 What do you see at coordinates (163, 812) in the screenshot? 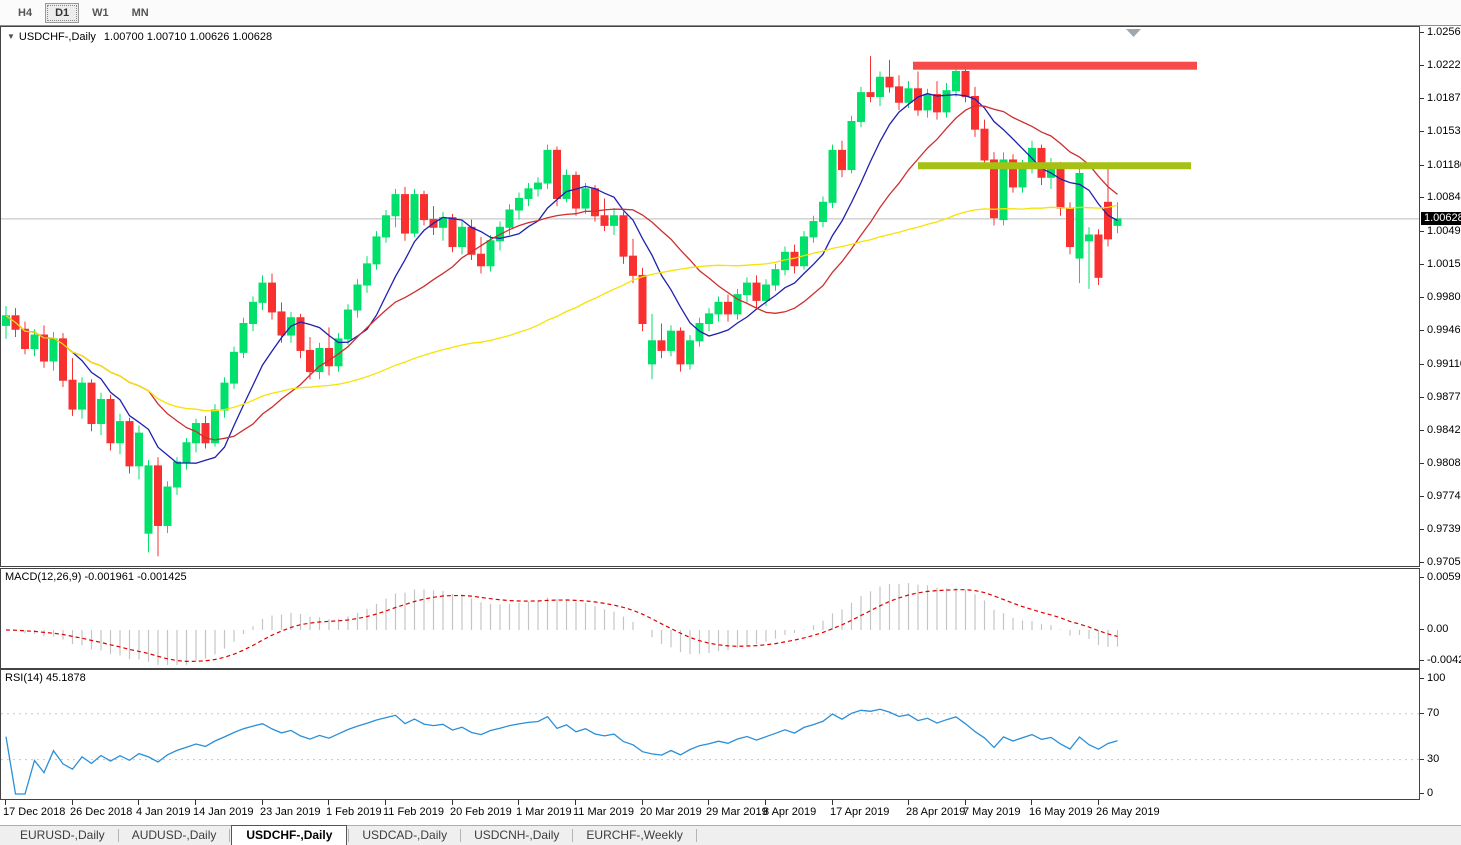
I see `date-label: 4 Jan 2019` at bounding box center [163, 812].